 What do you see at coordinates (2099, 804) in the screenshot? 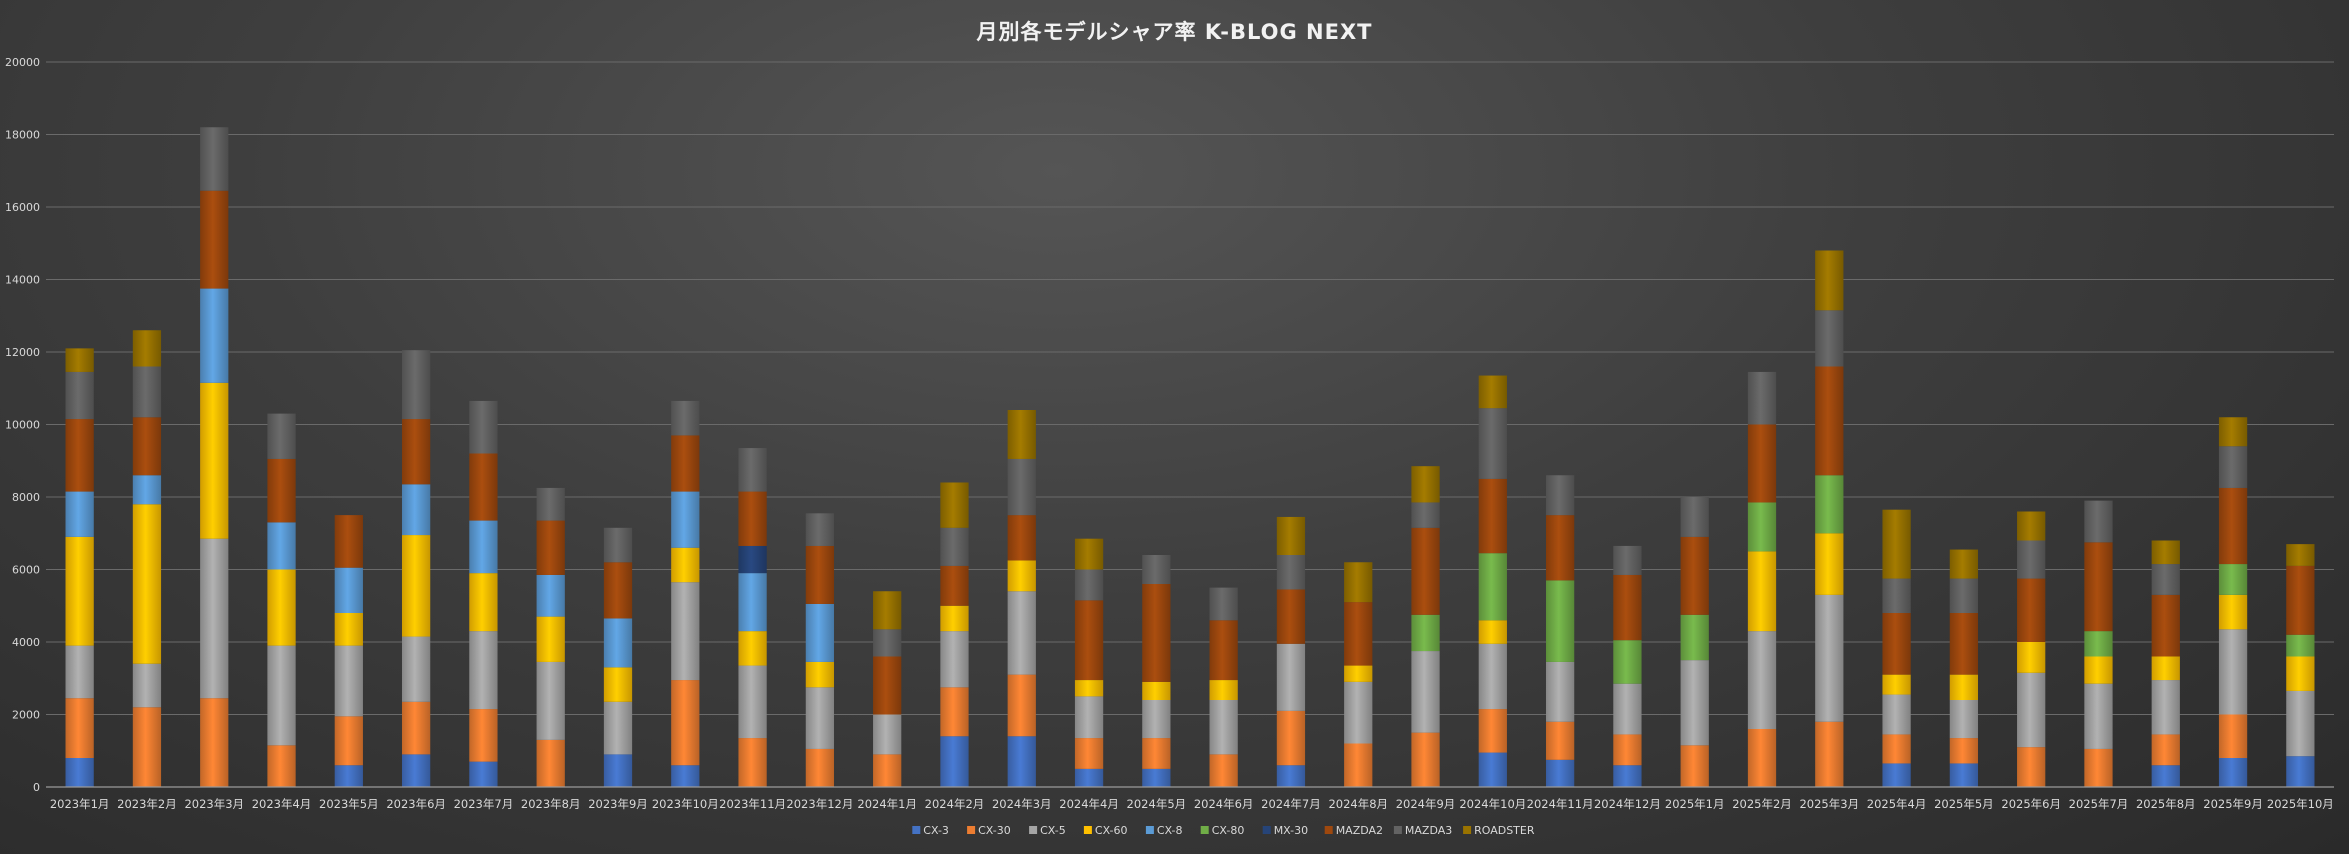
I see `x-tick-label: 2025年7月` at bounding box center [2099, 804].